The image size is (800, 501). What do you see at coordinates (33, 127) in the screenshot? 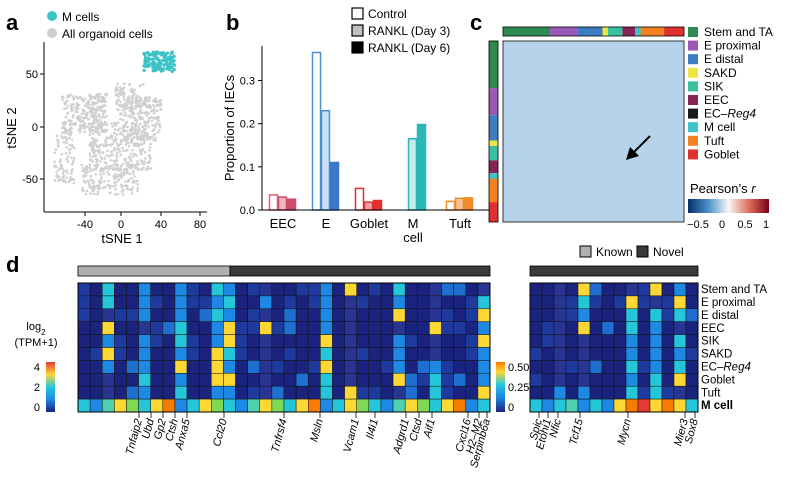
I see `a-y-ticks: 50 0 -50` at bounding box center [33, 127].